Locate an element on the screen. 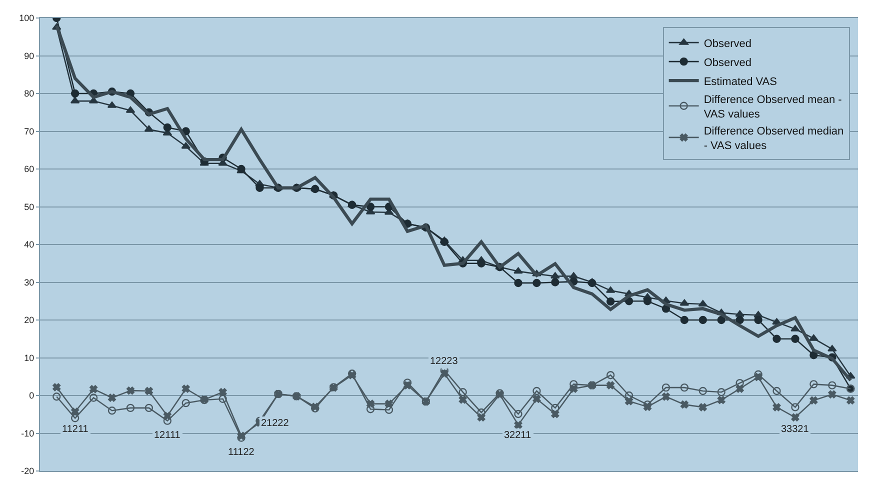 The width and height of the screenshot is (874, 485). y-tick-label: 90 is located at coordinates (29, 55).